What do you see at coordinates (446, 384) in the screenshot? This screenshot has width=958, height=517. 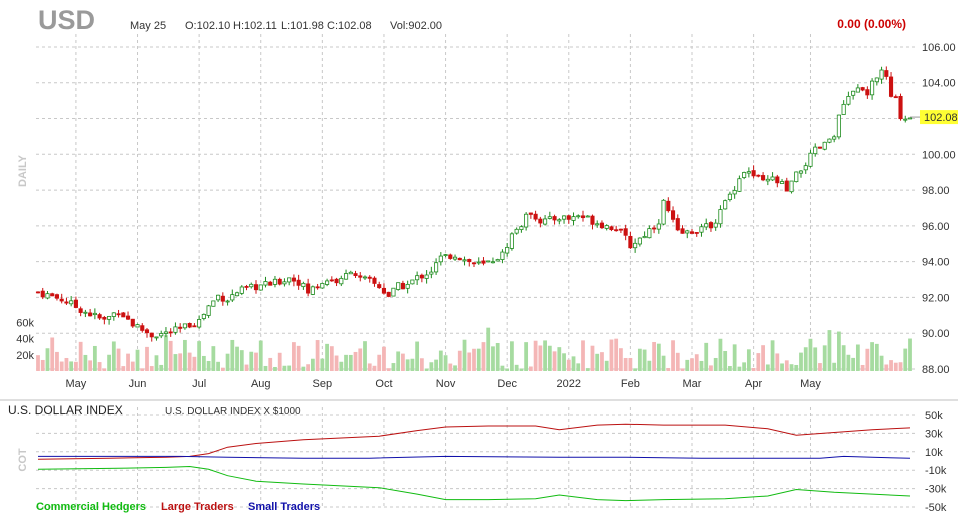 I see `month-tick-label: Nov` at bounding box center [446, 384].